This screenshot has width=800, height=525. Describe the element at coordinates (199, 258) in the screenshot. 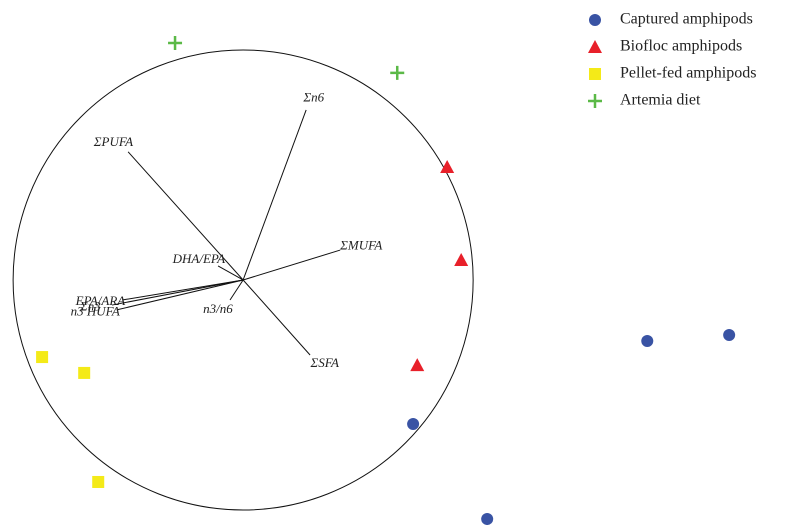

I see `vector-label: DHA/EPA` at that location.